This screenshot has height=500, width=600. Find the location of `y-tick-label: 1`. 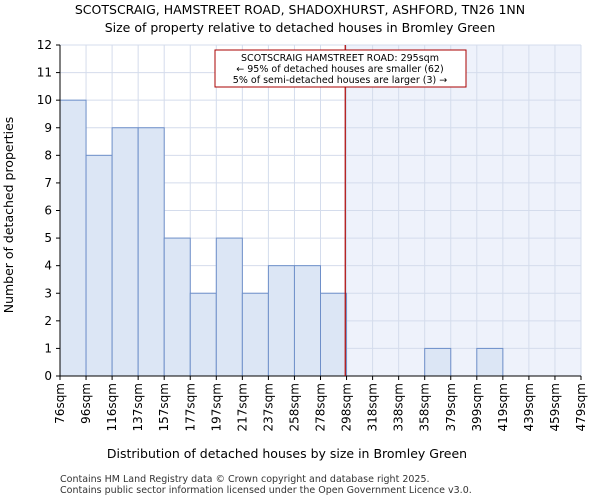

y-tick-label: 1 is located at coordinates (48, 348).